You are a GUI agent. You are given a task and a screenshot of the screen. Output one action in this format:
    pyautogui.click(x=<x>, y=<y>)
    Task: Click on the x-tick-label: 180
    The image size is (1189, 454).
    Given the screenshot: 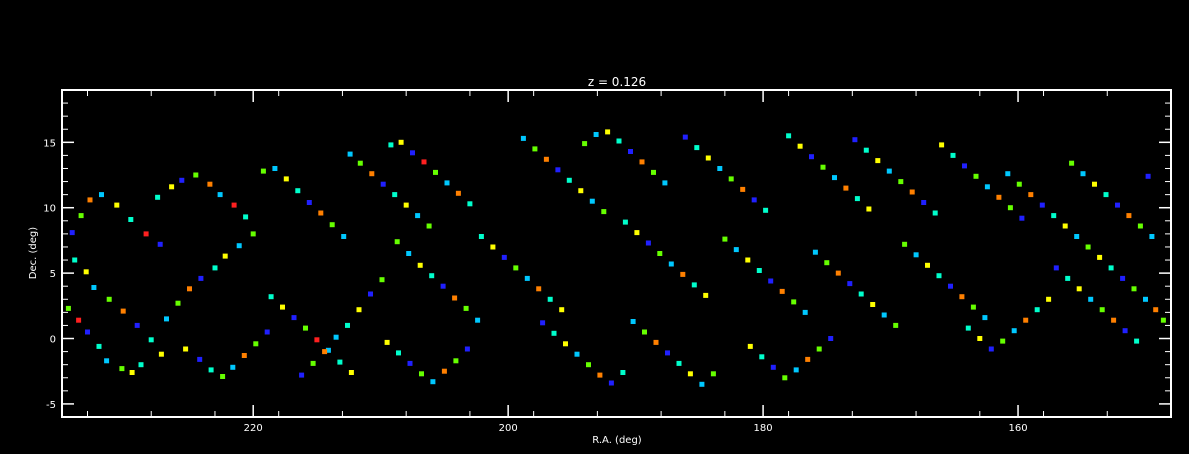 What is the action you would take?
    pyautogui.click(x=763, y=428)
    